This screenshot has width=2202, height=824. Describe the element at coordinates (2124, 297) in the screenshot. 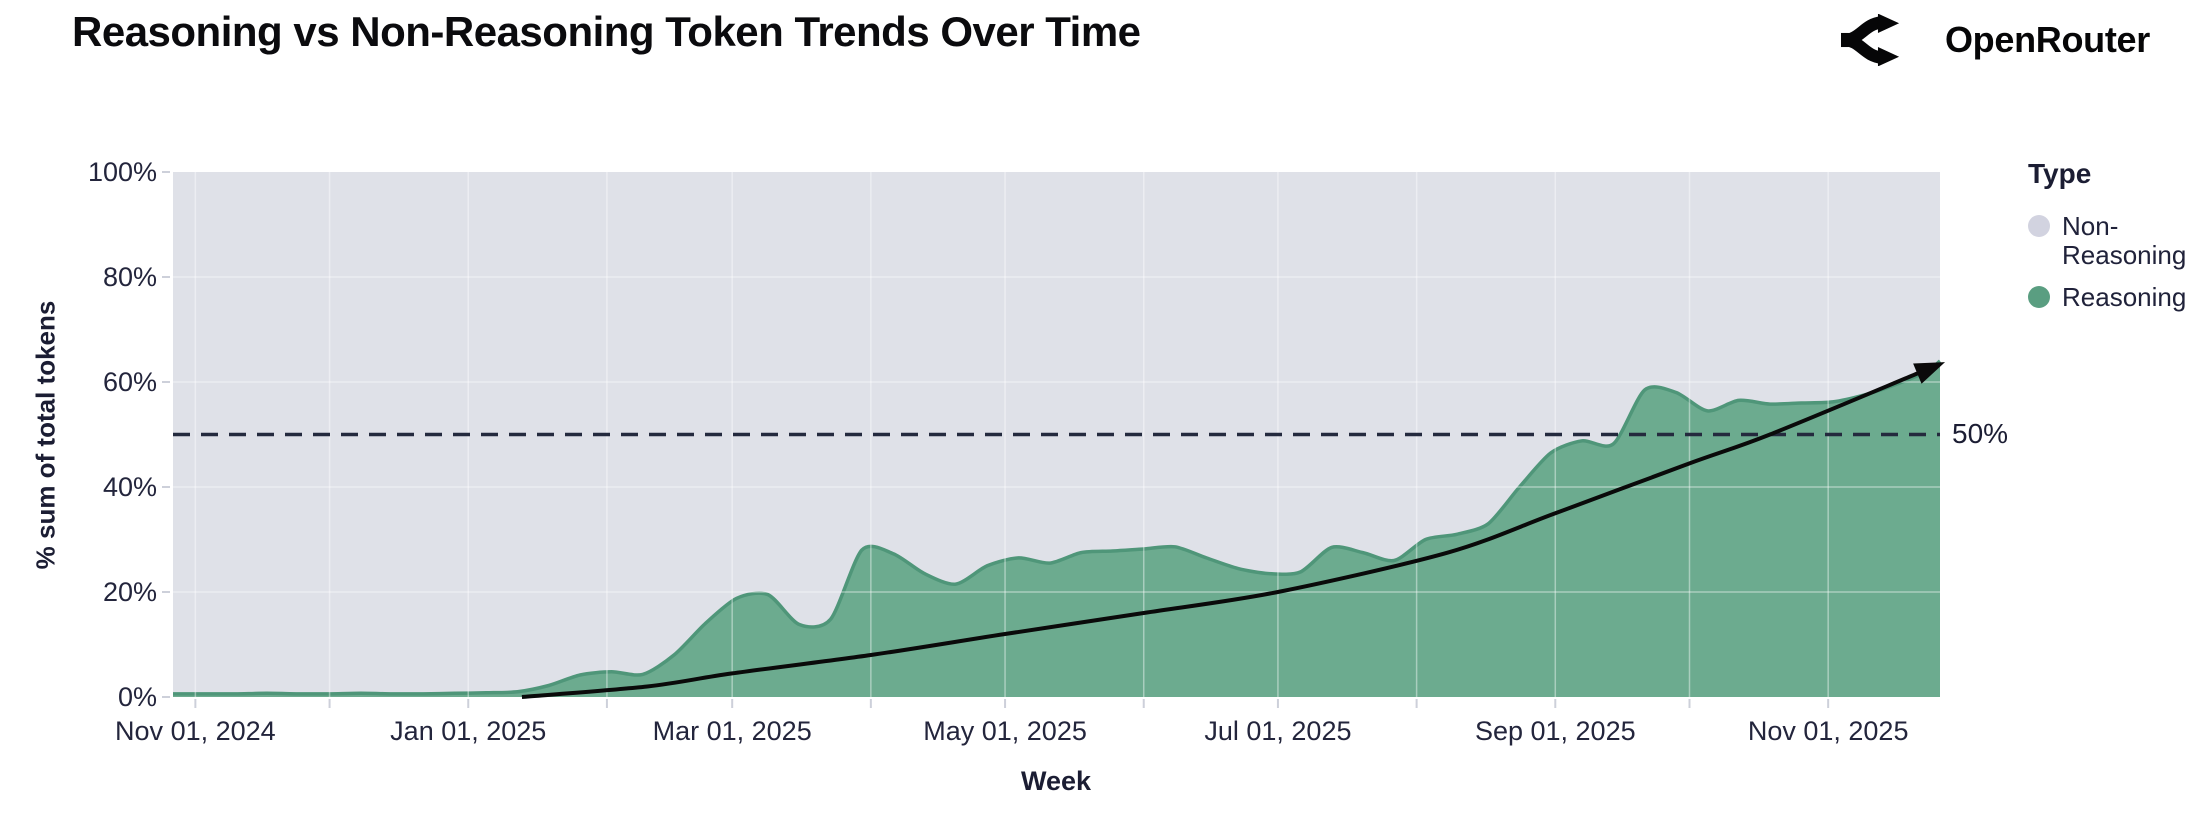

I see `legend-item-label: Reasoning` at that location.